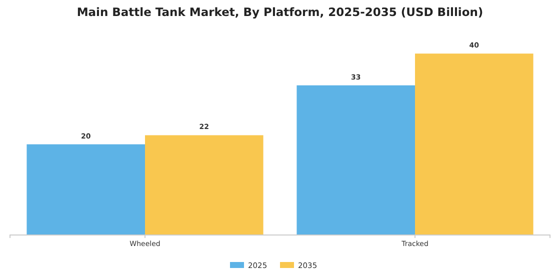 Image resolution: width=560 pixels, height=280 pixels. Describe the element at coordinates (280, 12) in the screenshot. I see `chart-title: Main Battle Tank Market, By Platform, 2025-2035 (USD Billion)` at that location.